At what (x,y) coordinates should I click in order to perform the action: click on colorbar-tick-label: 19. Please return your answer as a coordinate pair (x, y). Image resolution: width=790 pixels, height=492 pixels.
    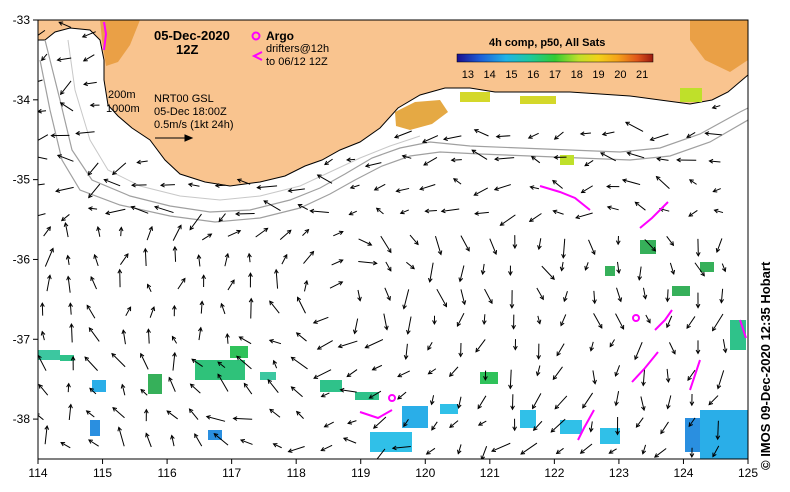
    Looking at the image, I should click on (598, 75).